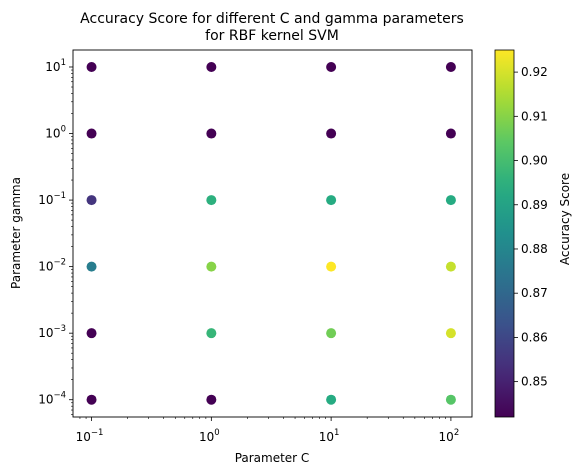 The image size is (583, 475). I want to click on colorbar-tick-label: 0.89, so click(534, 205).